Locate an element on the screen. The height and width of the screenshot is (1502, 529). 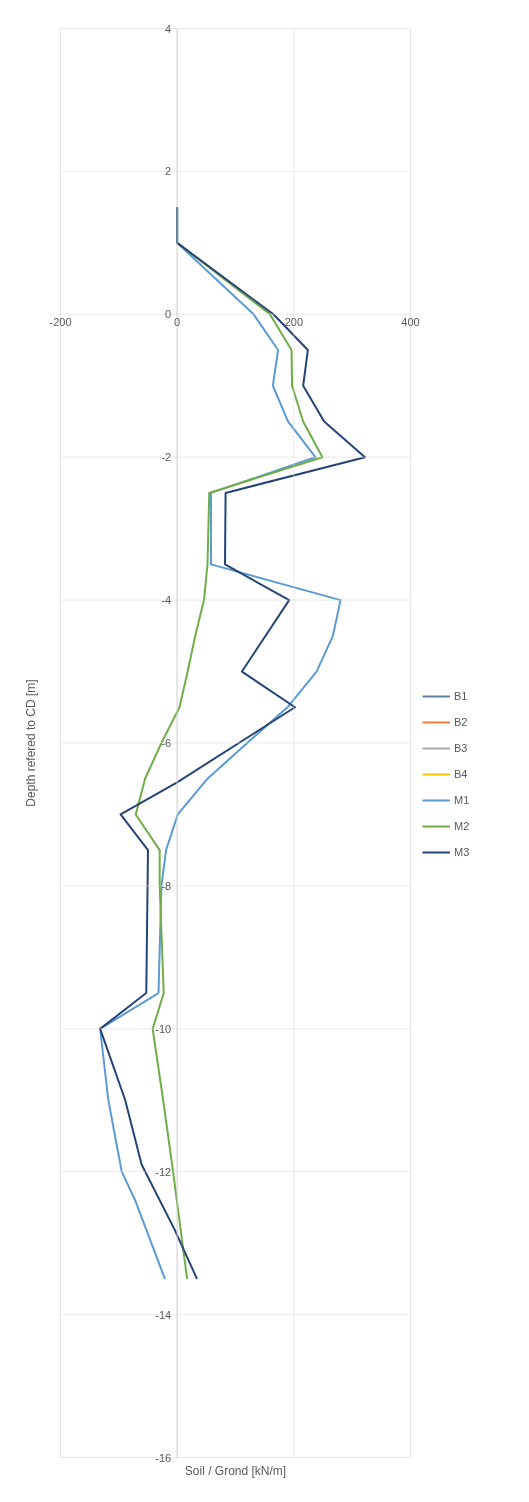
y-tick-label: -6 is located at coordinates (166, 743).